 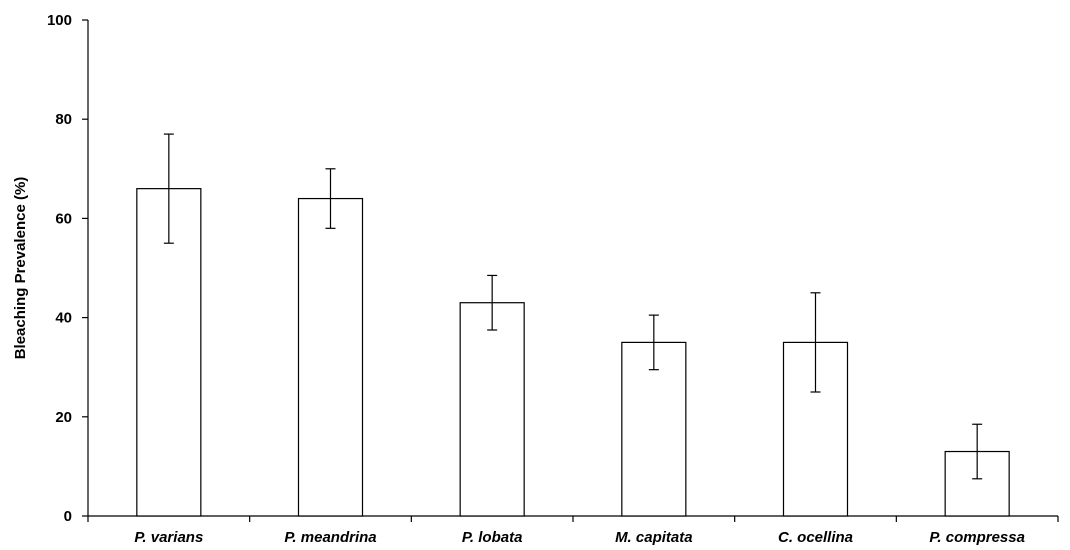 What do you see at coordinates (68, 516) in the screenshot?
I see `y-tick-label: 0` at bounding box center [68, 516].